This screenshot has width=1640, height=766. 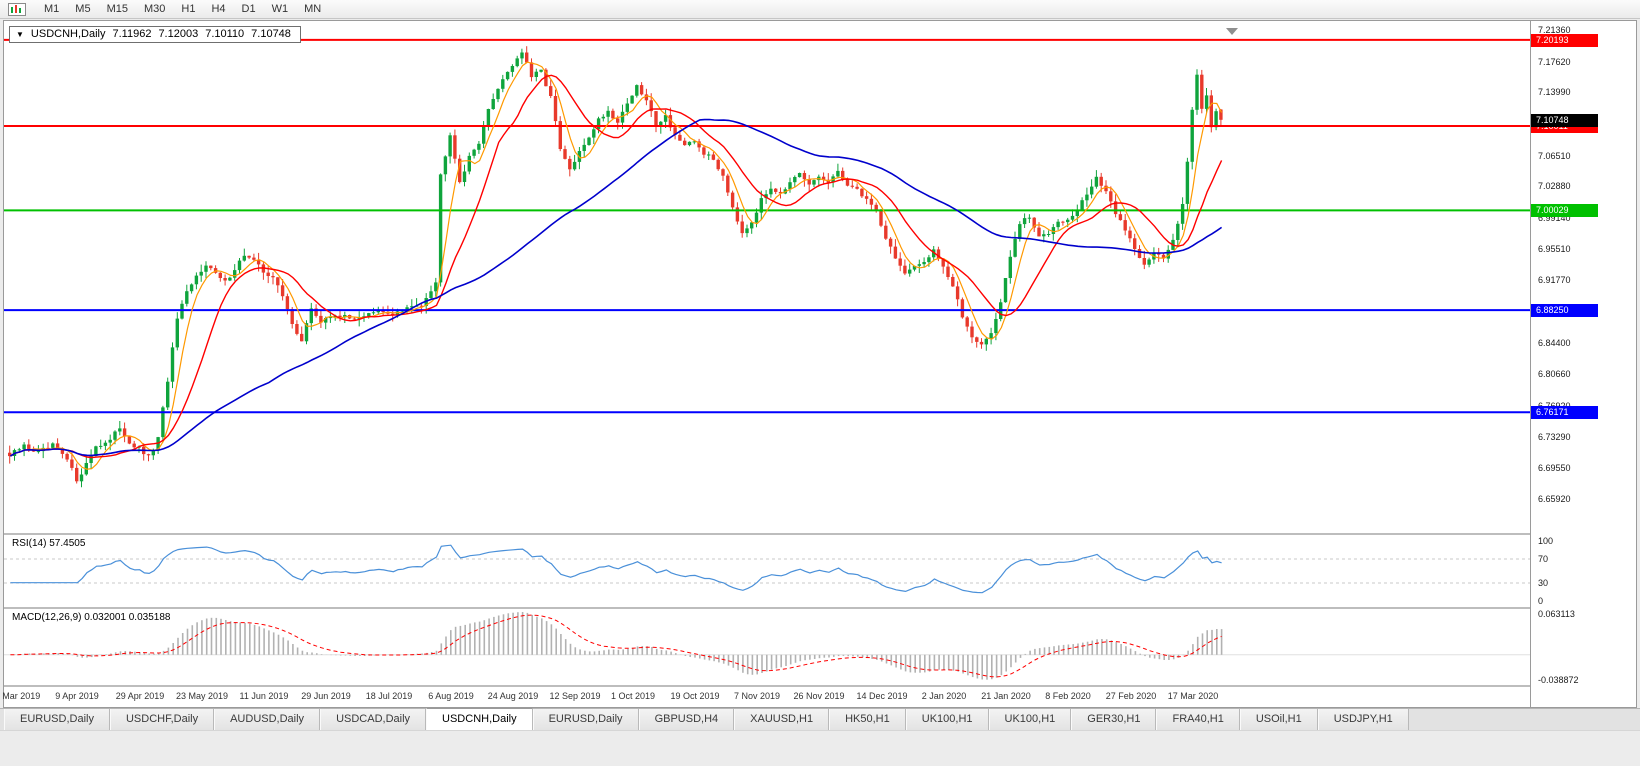 What do you see at coordinates (1564, 412) in the screenshot?
I see `price-tag: 6.76171` at bounding box center [1564, 412].